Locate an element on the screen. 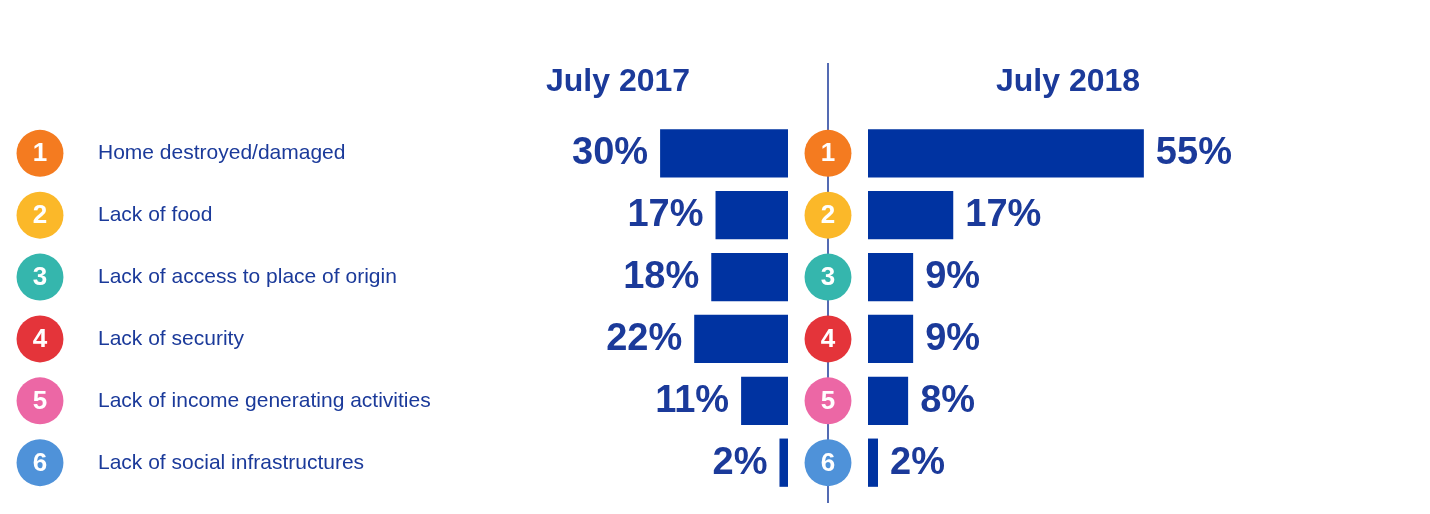  data-label: 11% is located at coordinates (692, 398).